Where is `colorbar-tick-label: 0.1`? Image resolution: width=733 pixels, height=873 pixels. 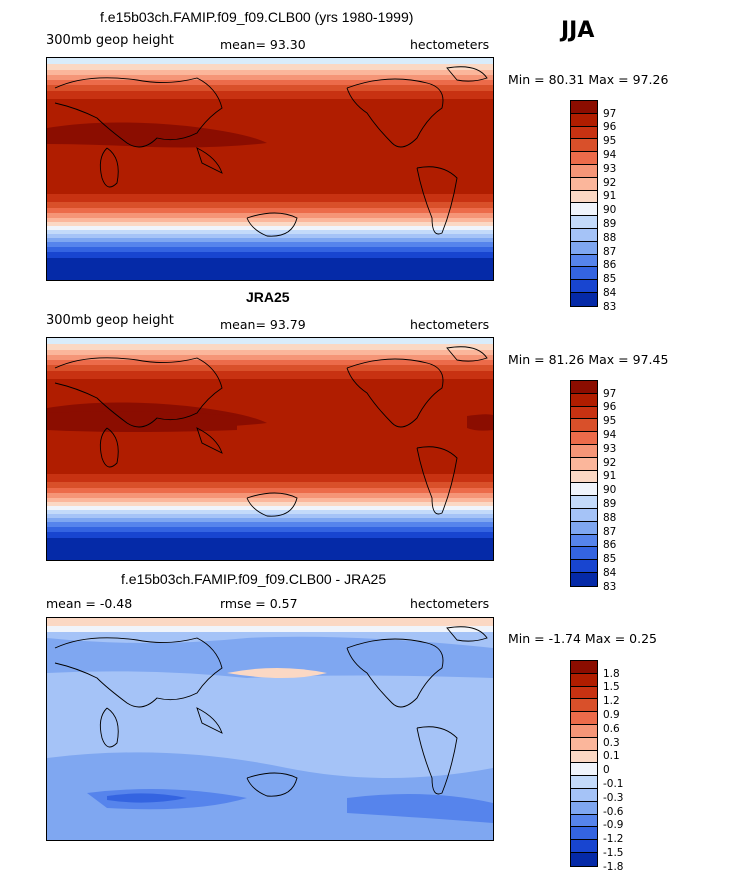
colorbar-tick-label: 0.1 is located at coordinates (611, 756).